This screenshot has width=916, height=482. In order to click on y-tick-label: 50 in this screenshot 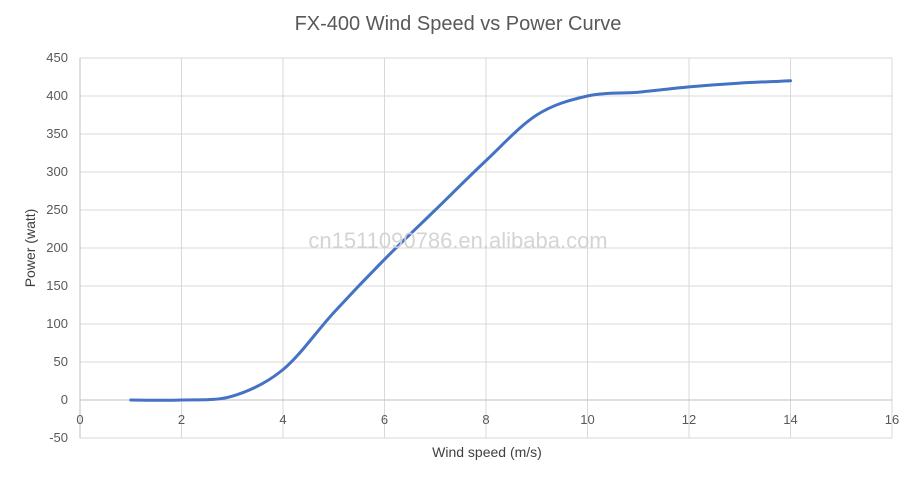, I will do `click(61, 361)`.